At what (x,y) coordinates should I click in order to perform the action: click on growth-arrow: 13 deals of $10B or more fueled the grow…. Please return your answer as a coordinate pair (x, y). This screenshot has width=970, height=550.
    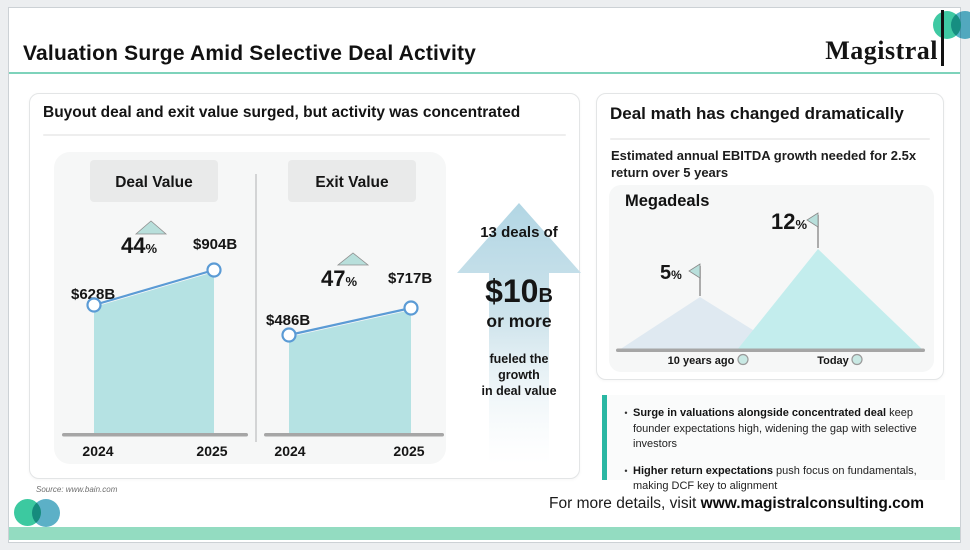
    Looking at the image, I should click on (519, 336).